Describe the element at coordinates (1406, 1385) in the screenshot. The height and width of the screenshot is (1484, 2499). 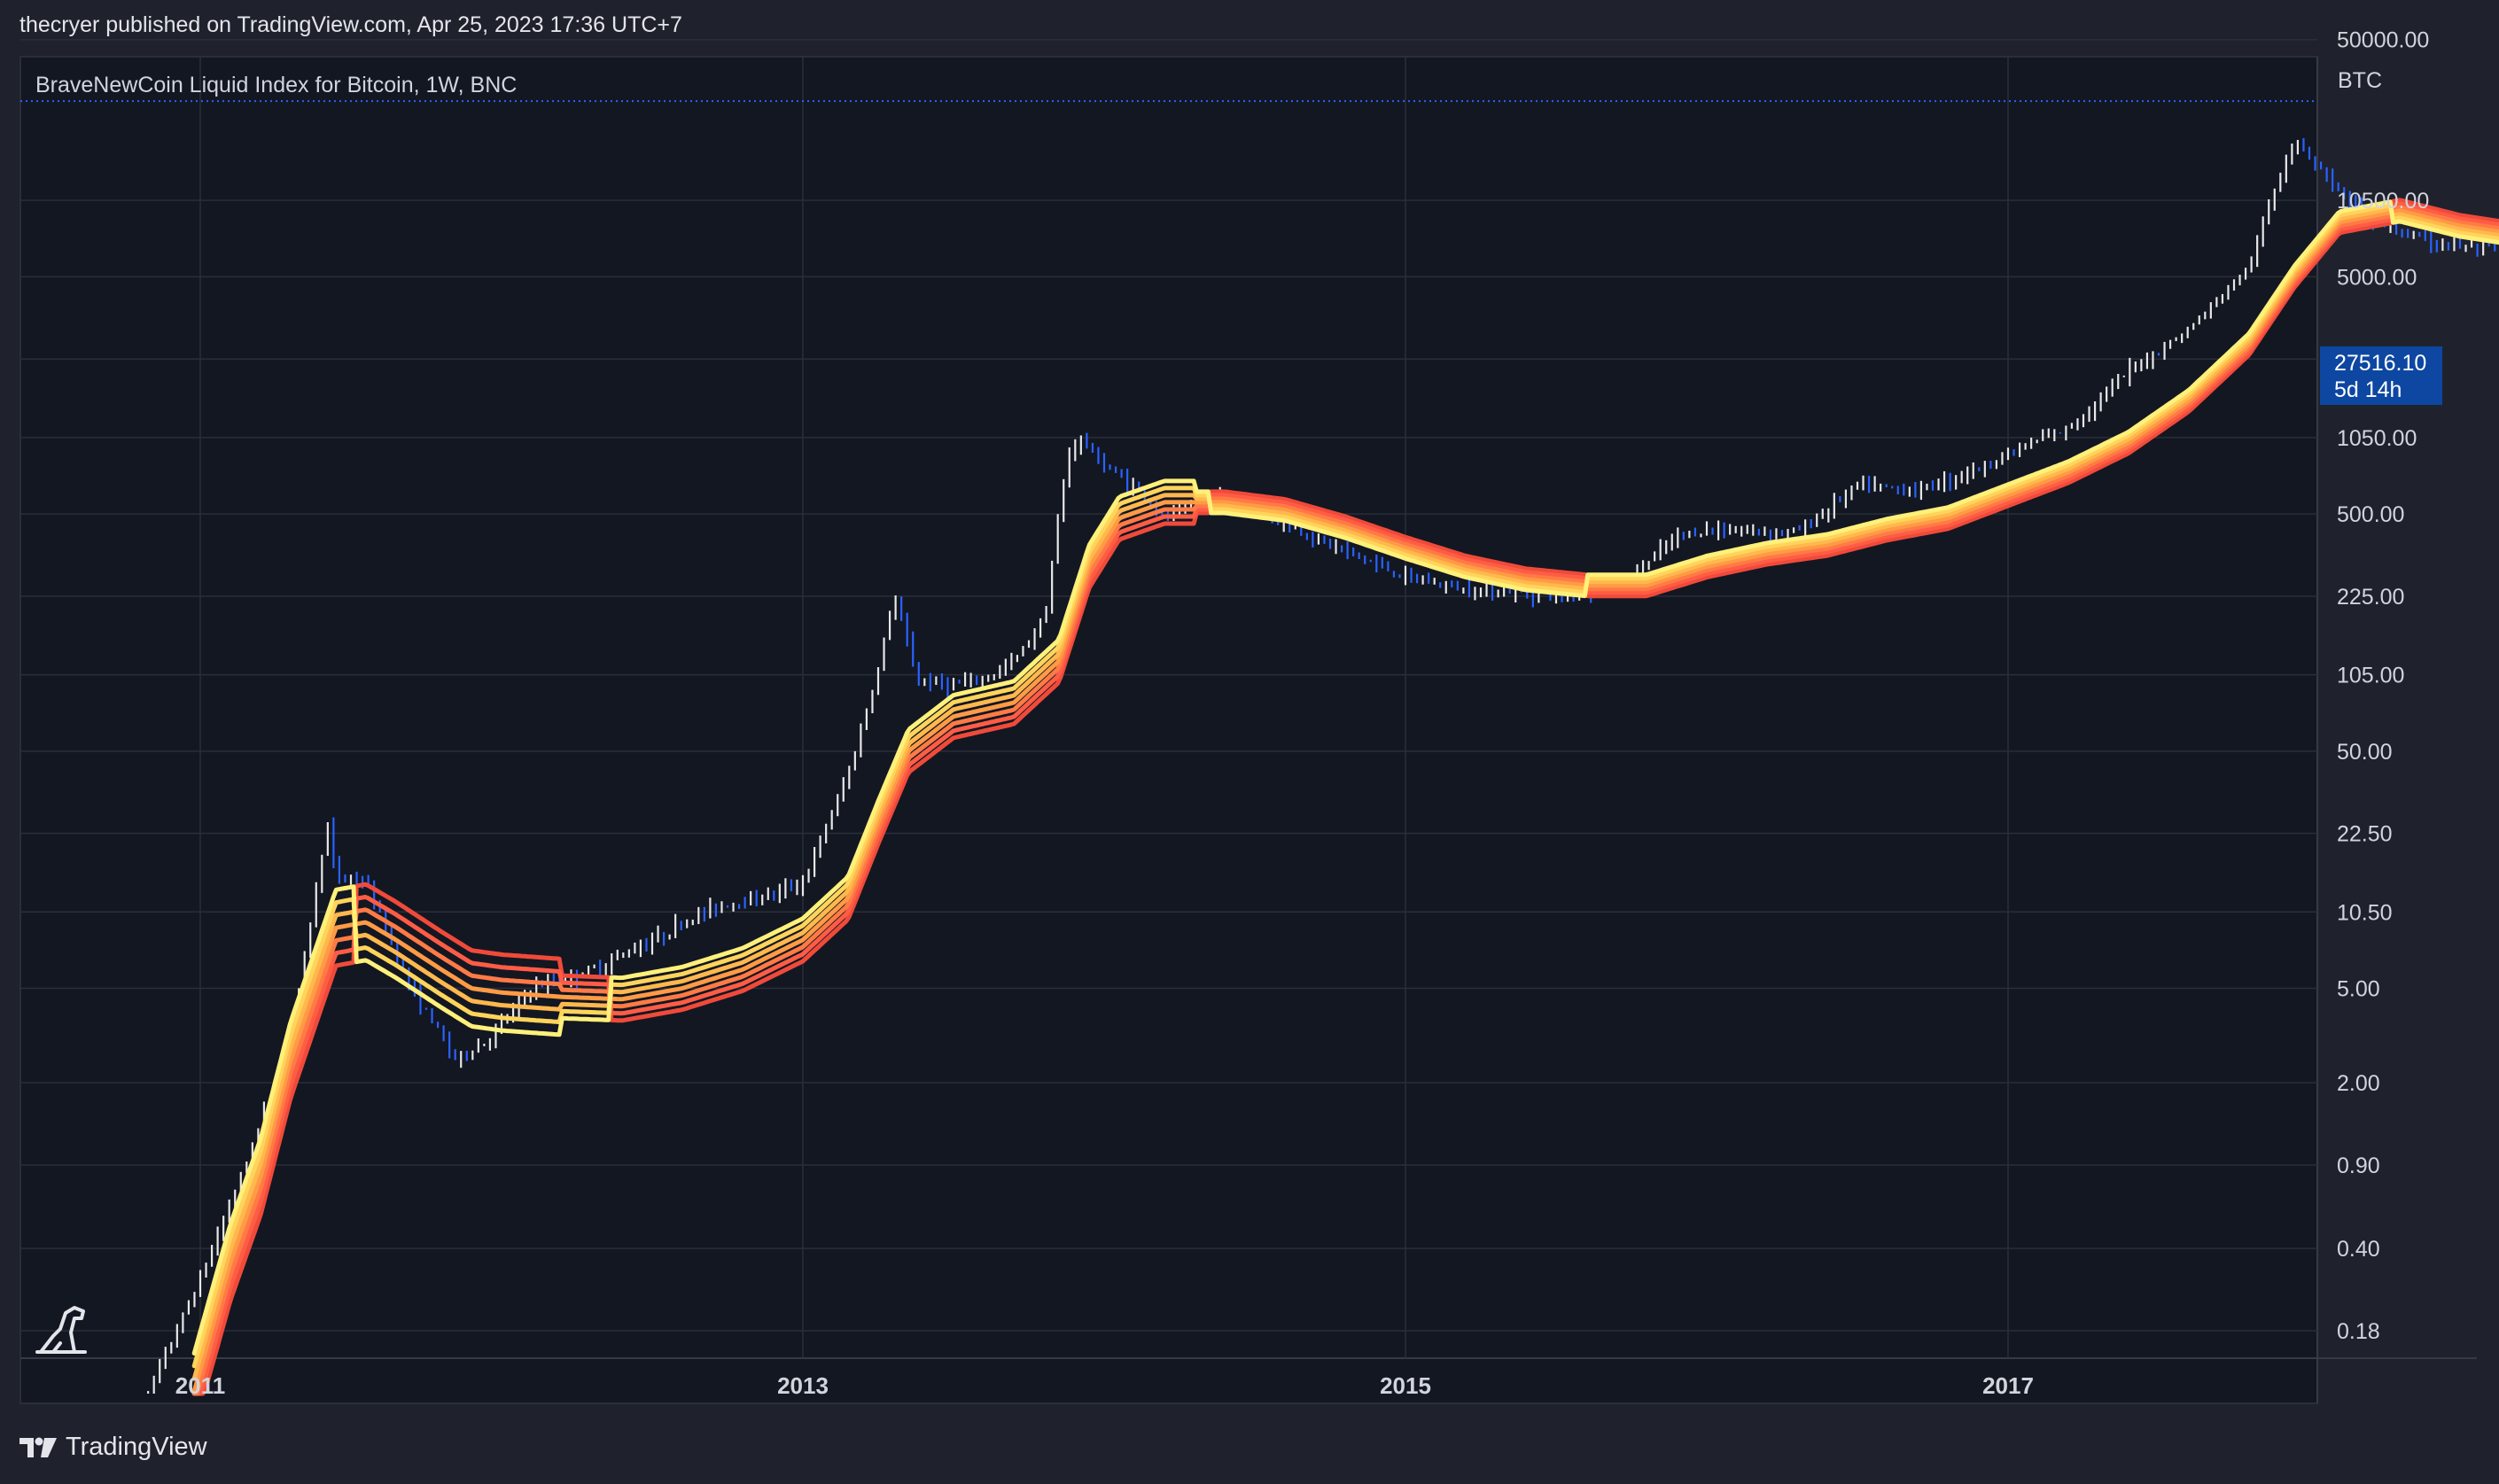
I see `x-tick-label: 2015` at that location.